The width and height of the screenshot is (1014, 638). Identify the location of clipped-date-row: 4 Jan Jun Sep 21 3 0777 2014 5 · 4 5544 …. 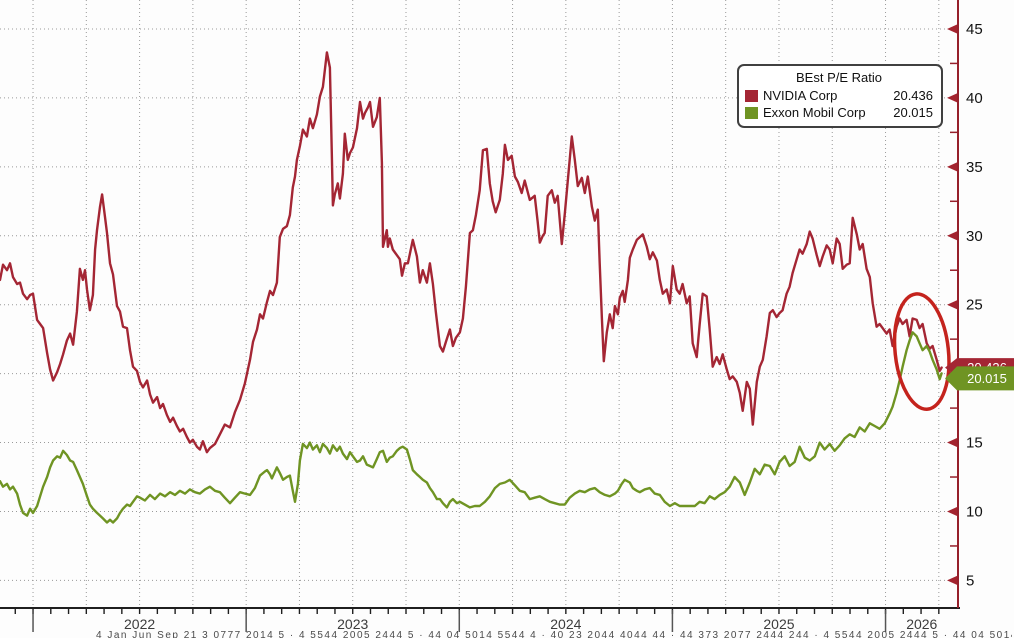
(554, 634).